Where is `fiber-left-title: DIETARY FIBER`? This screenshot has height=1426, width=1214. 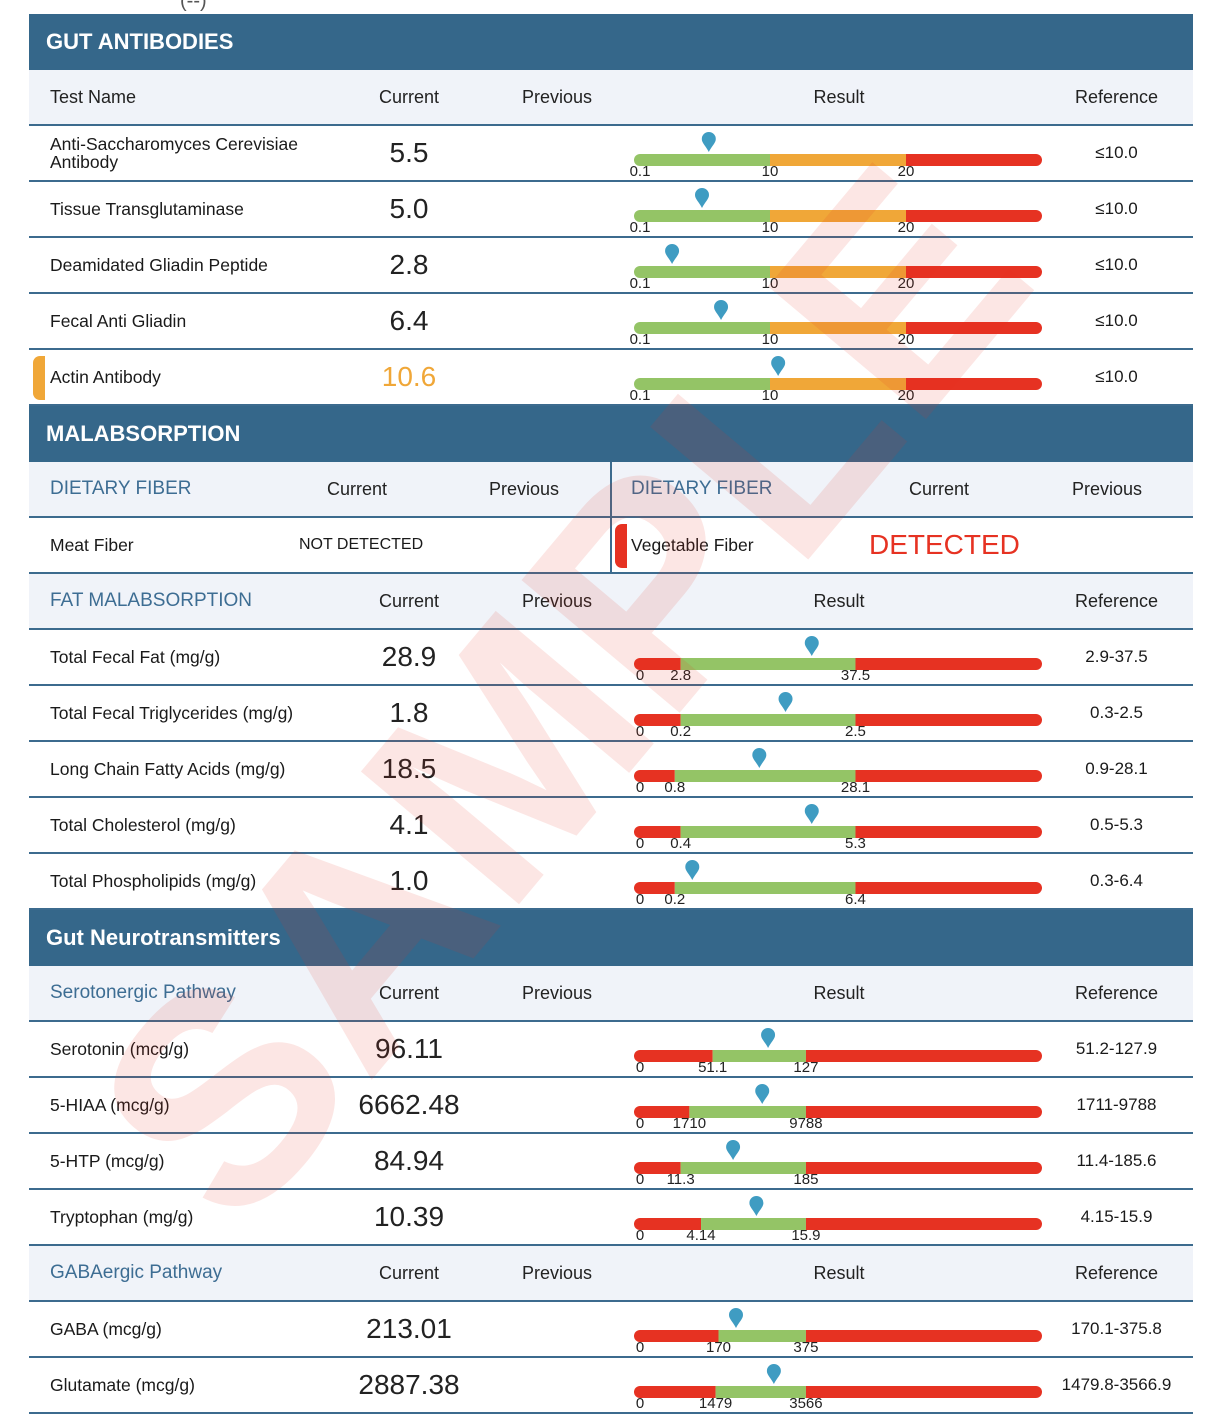
fiber-left-title: DIETARY FIBER is located at coordinates (121, 488).